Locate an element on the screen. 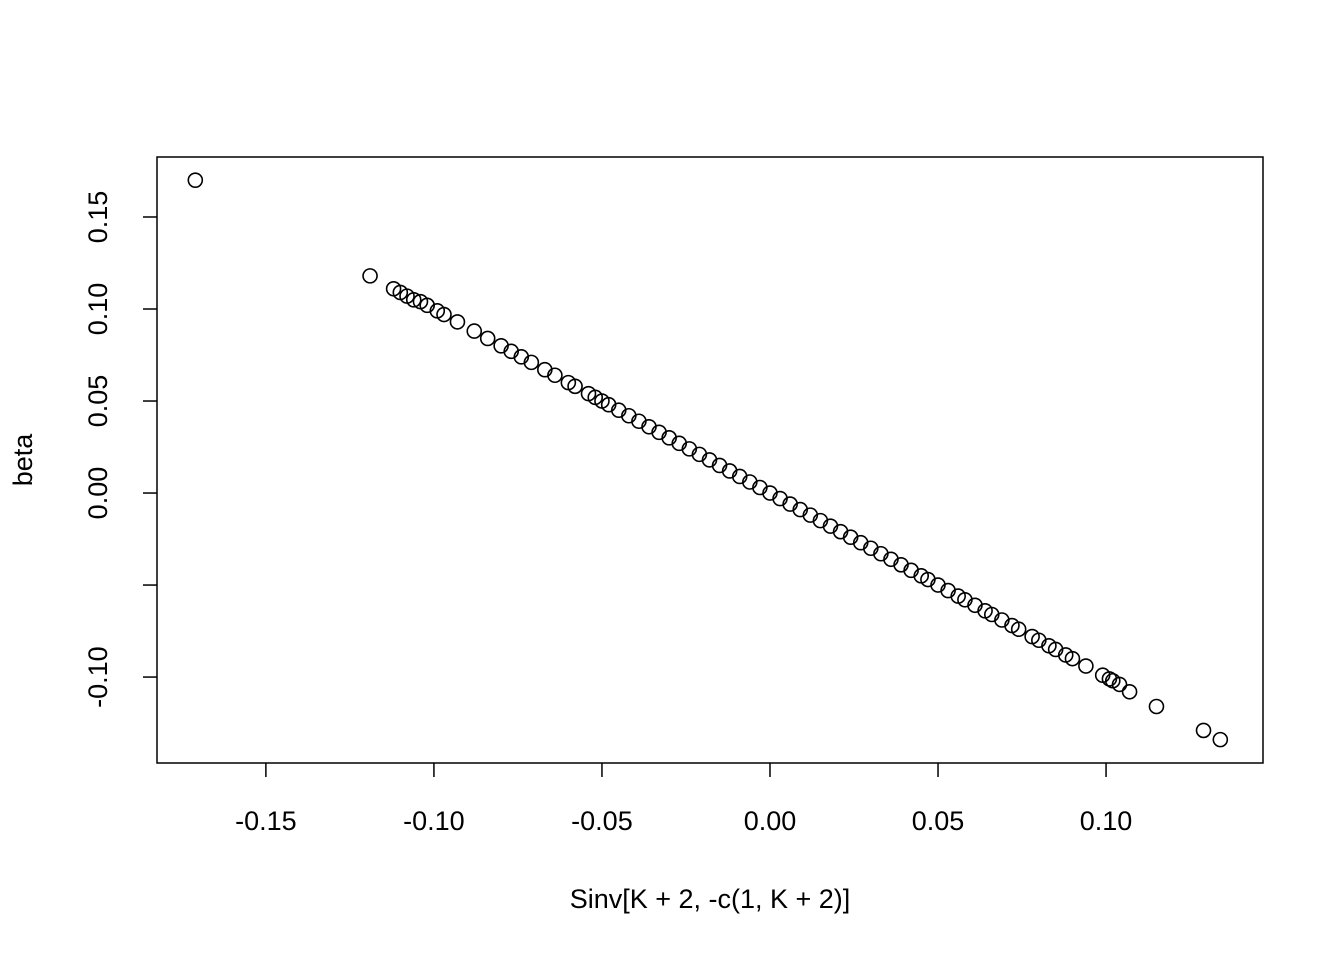 Image resolution: width=1344 pixels, height=960 pixels. y-tick-label: -0.10 is located at coordinates (98, 677).